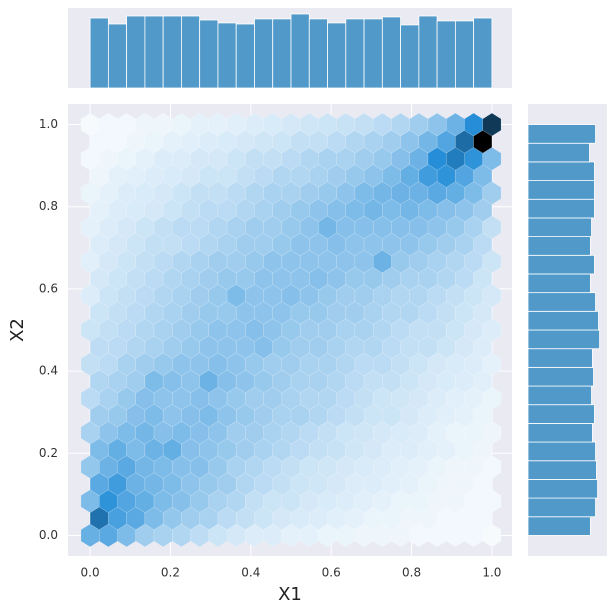  Describe the element at coordinates (290, 594) in the screenshot. I see `x-axis-label: X1` at that location.